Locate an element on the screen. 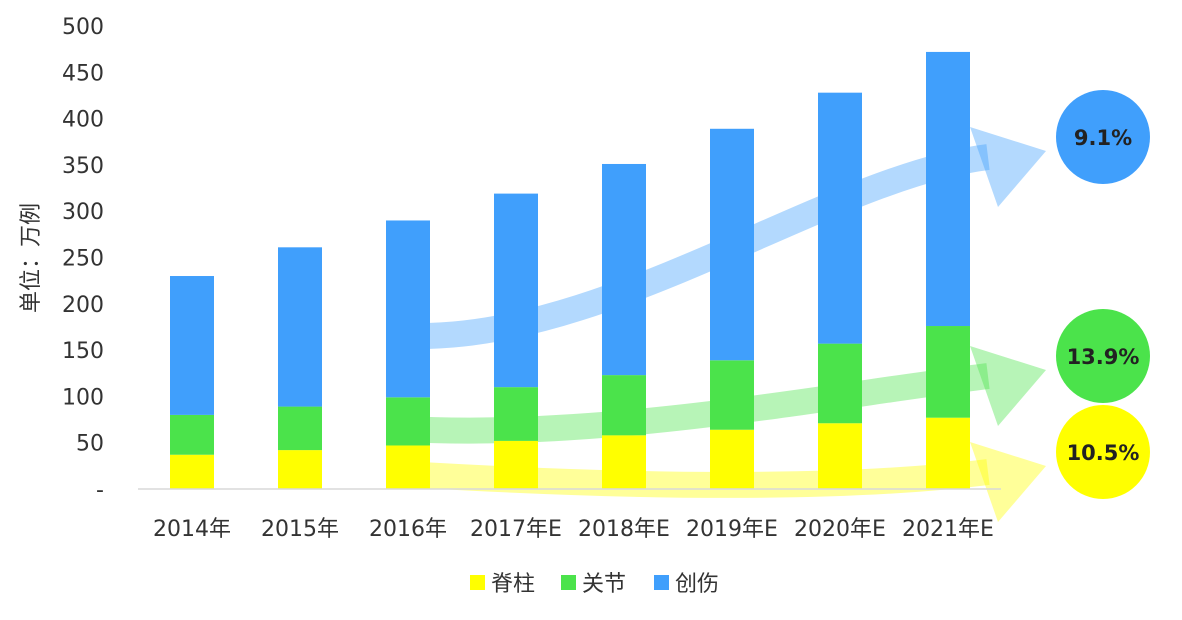  y-tick-label: 400 is located at coordinates (83, 120).